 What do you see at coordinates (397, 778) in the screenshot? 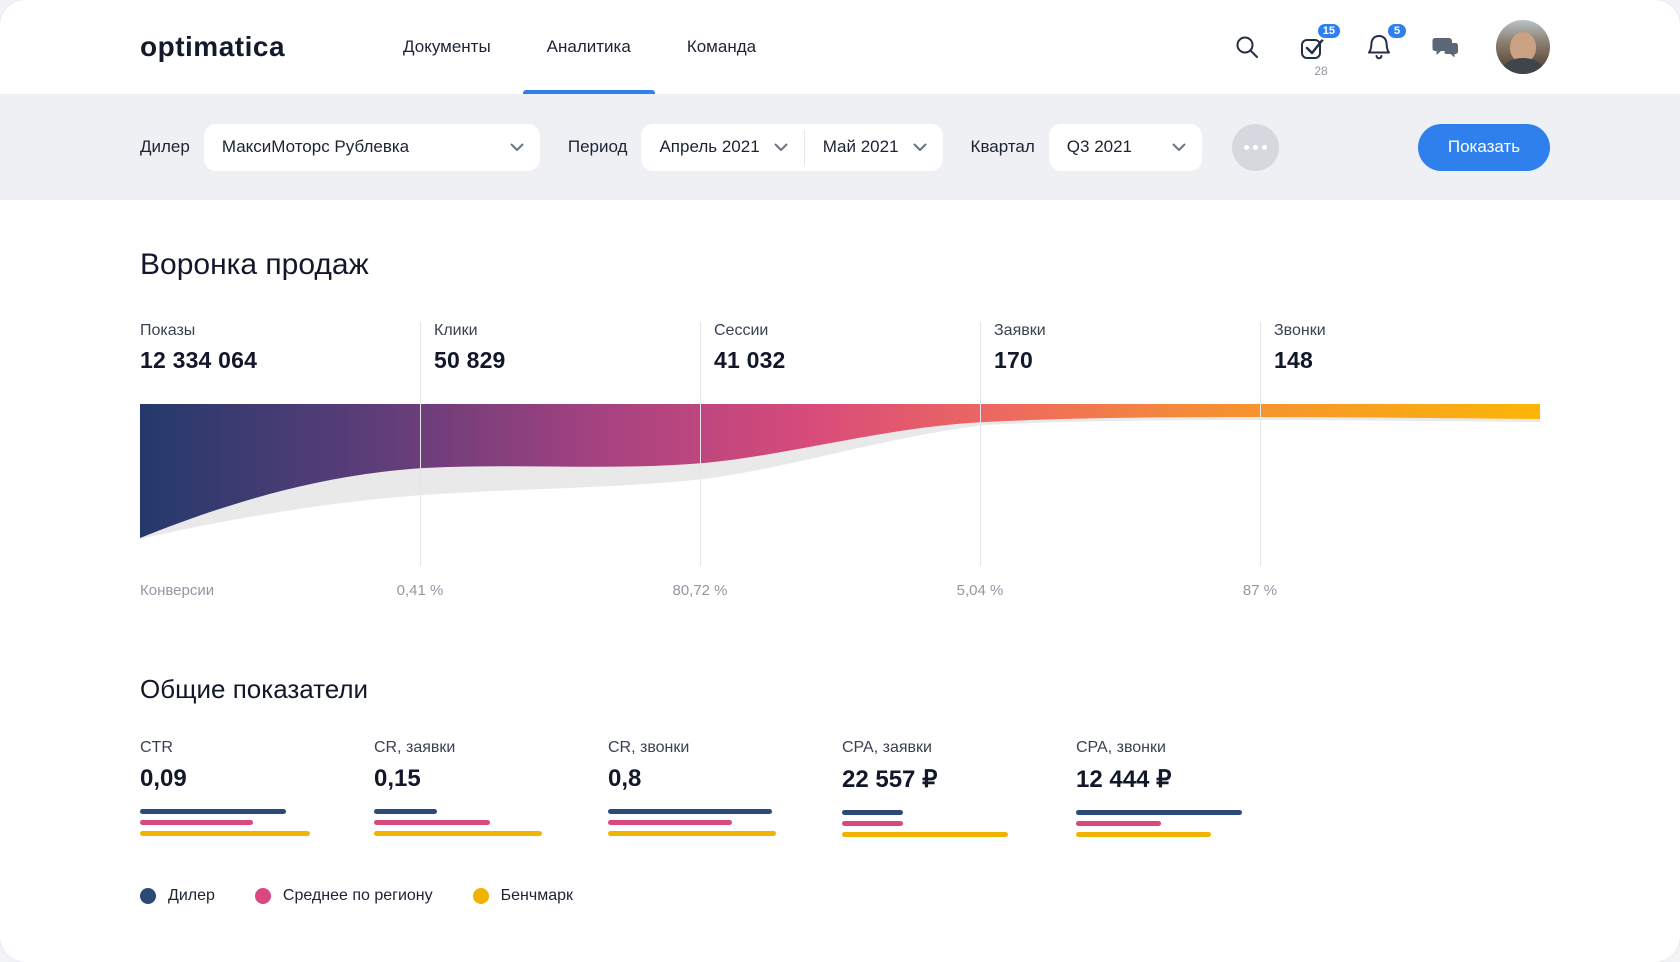
I see `metric-value: 0,15` at bounding box center [397, 778].